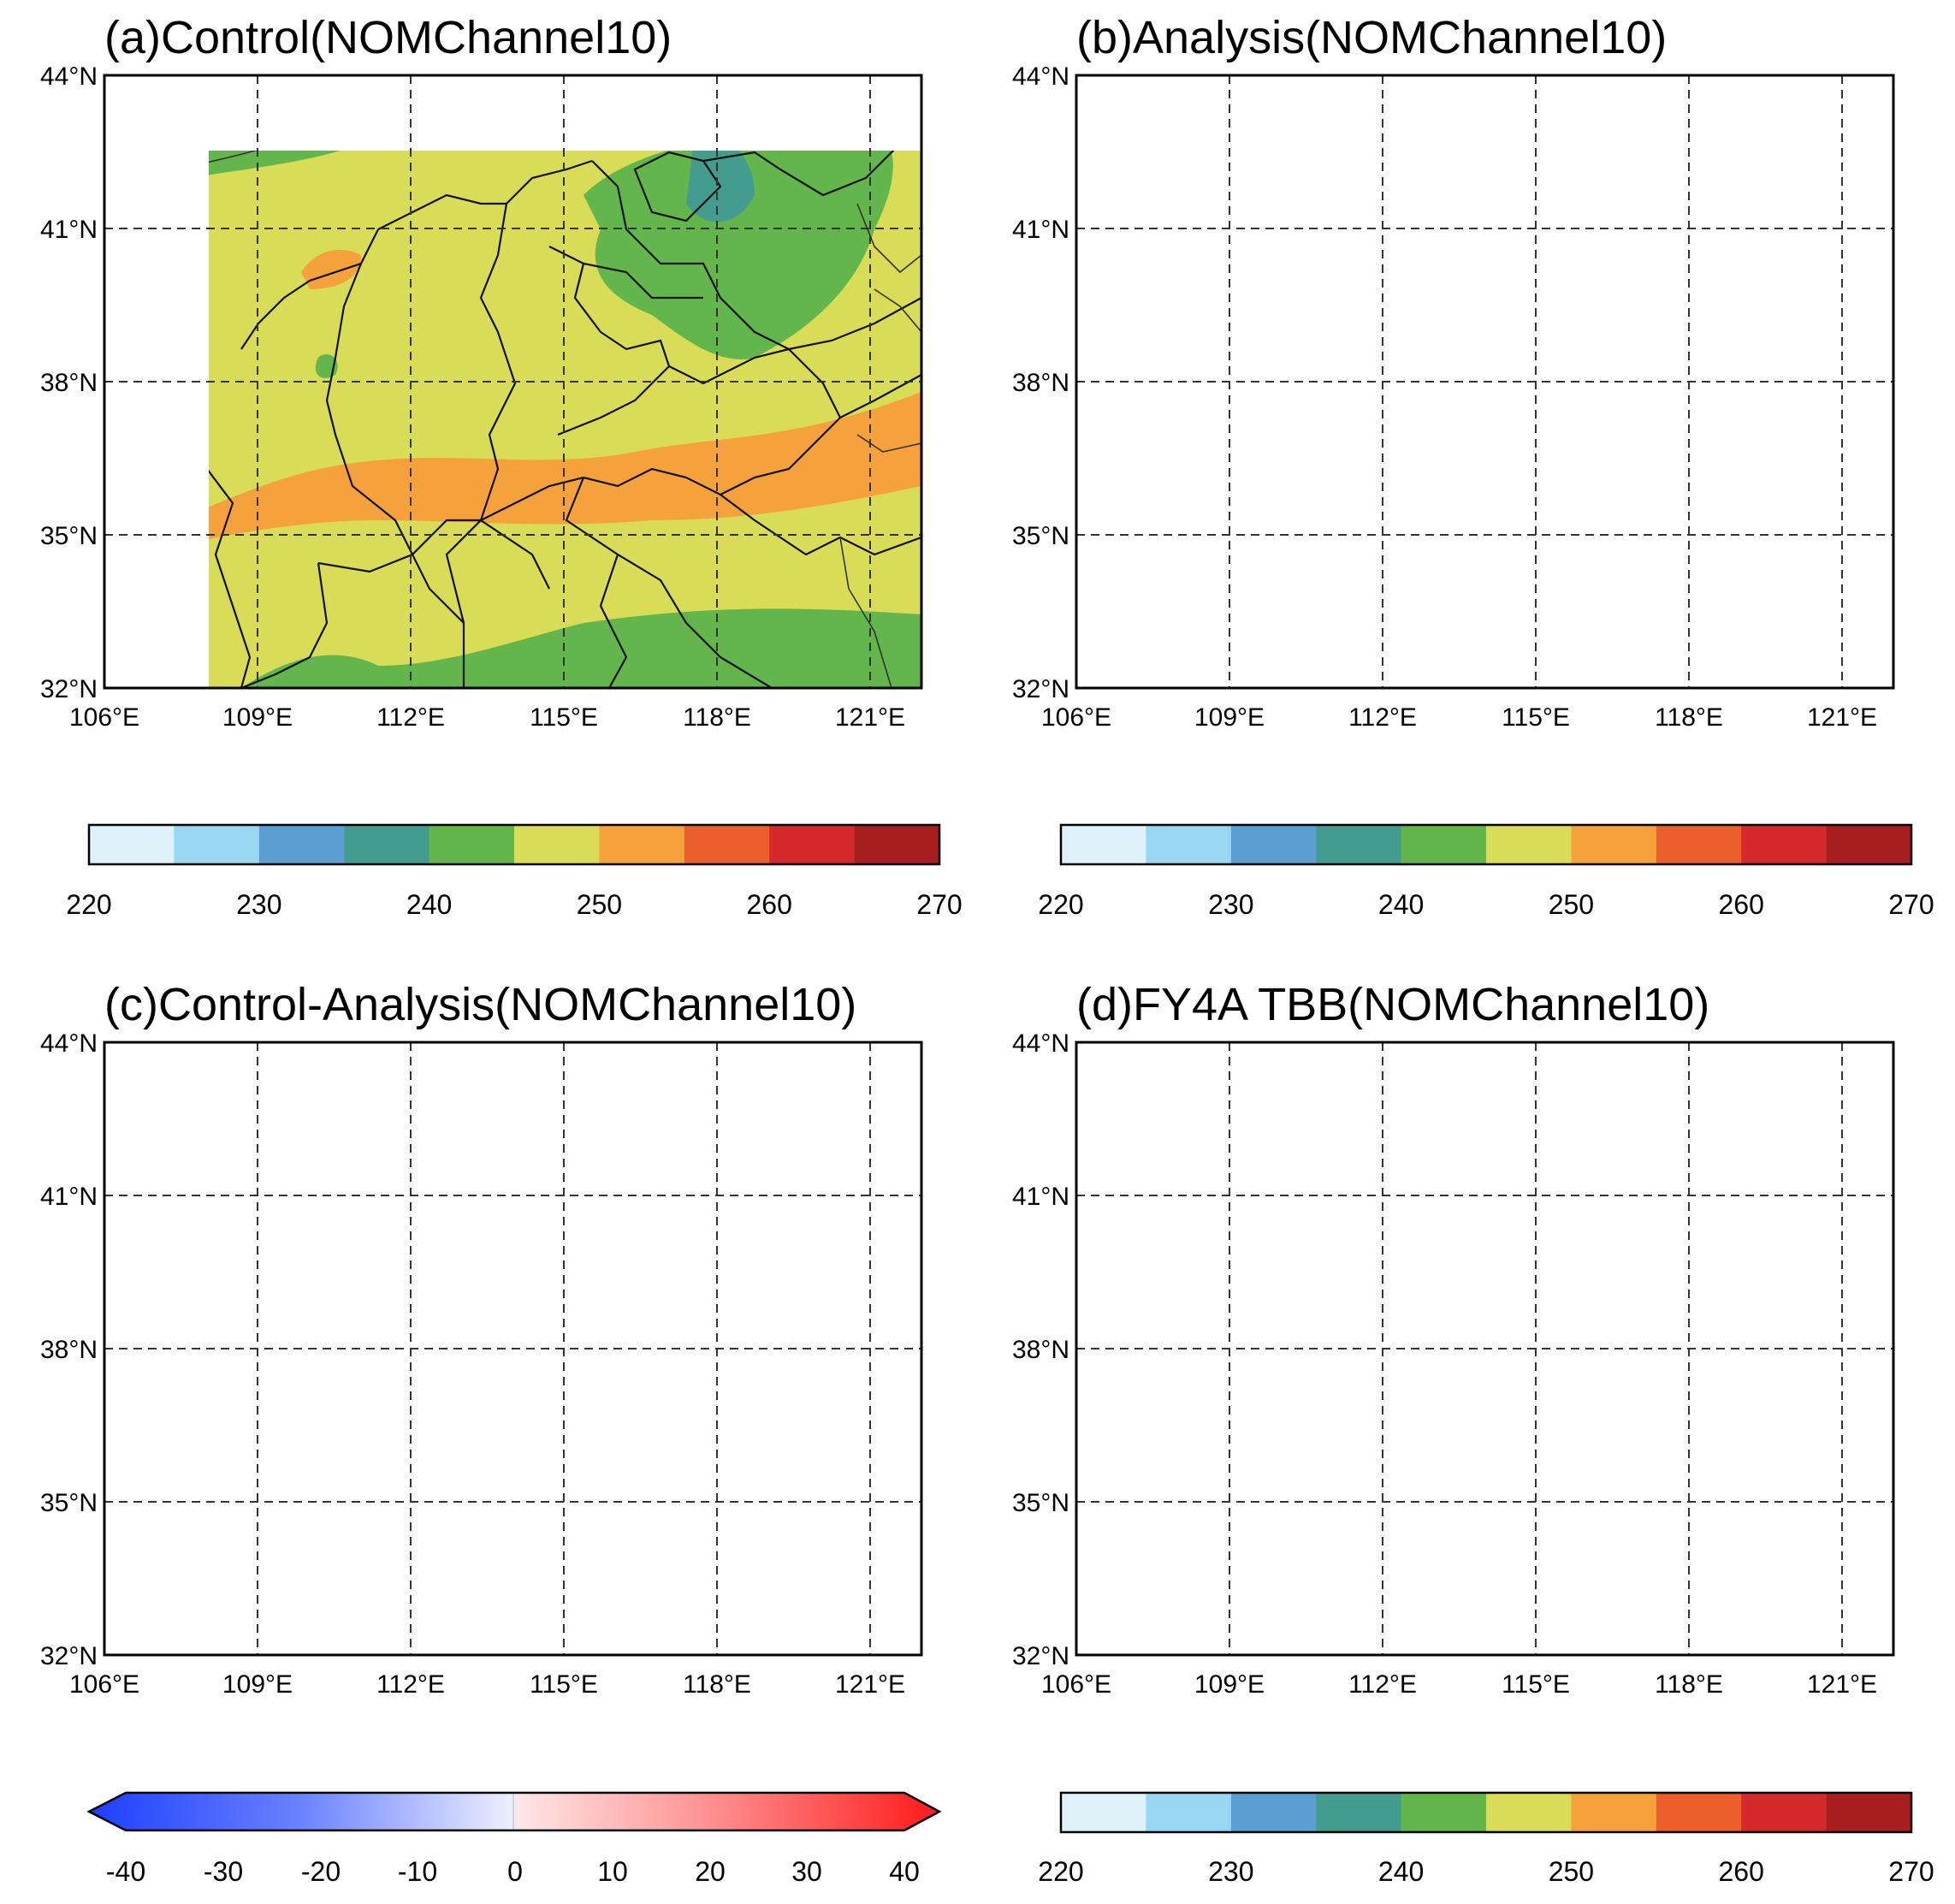  I want to click on panel-a-title: (a)Control(NOMChannel10), so click(388, 37).